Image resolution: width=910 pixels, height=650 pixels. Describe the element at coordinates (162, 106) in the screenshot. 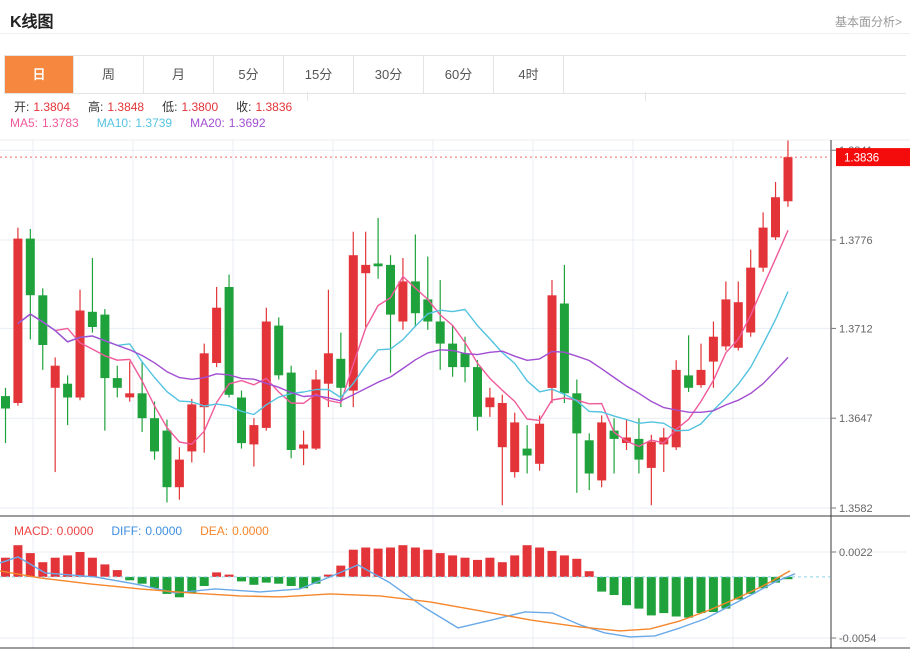

I see `ohlc-legend: 开: 1.3804 高: 1.3848 低: 1.3800 收: 1.3836` at that location.